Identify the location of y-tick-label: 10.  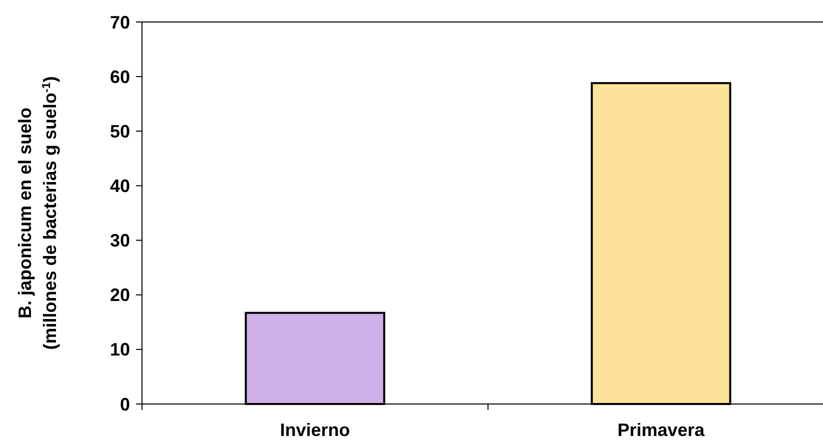
(120, 350).